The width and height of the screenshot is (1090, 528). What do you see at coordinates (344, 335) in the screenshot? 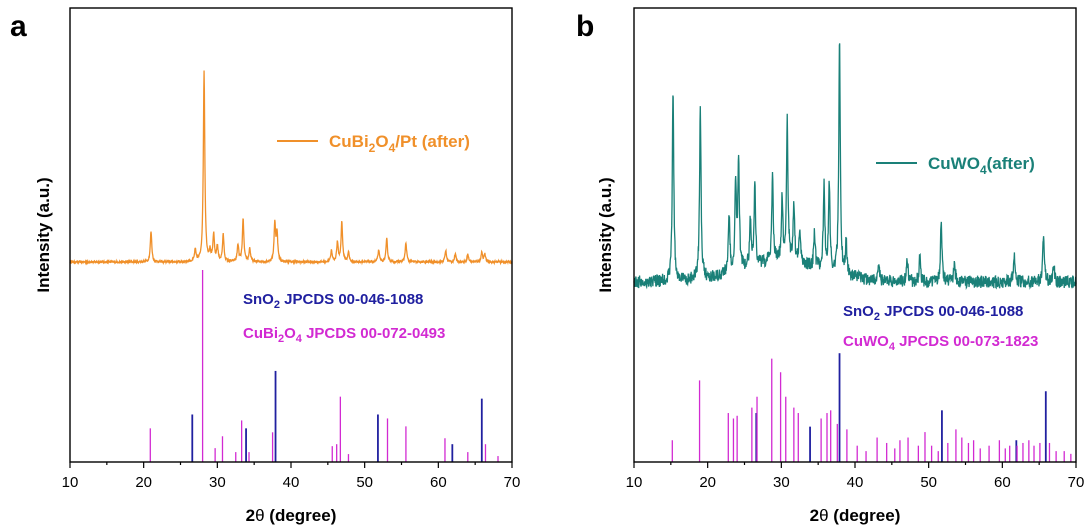
I see `panel-a-cubi2o4-reference-label: CuBi2O4 JPCDS 00-072-0493` at bounding box center [344, 335].